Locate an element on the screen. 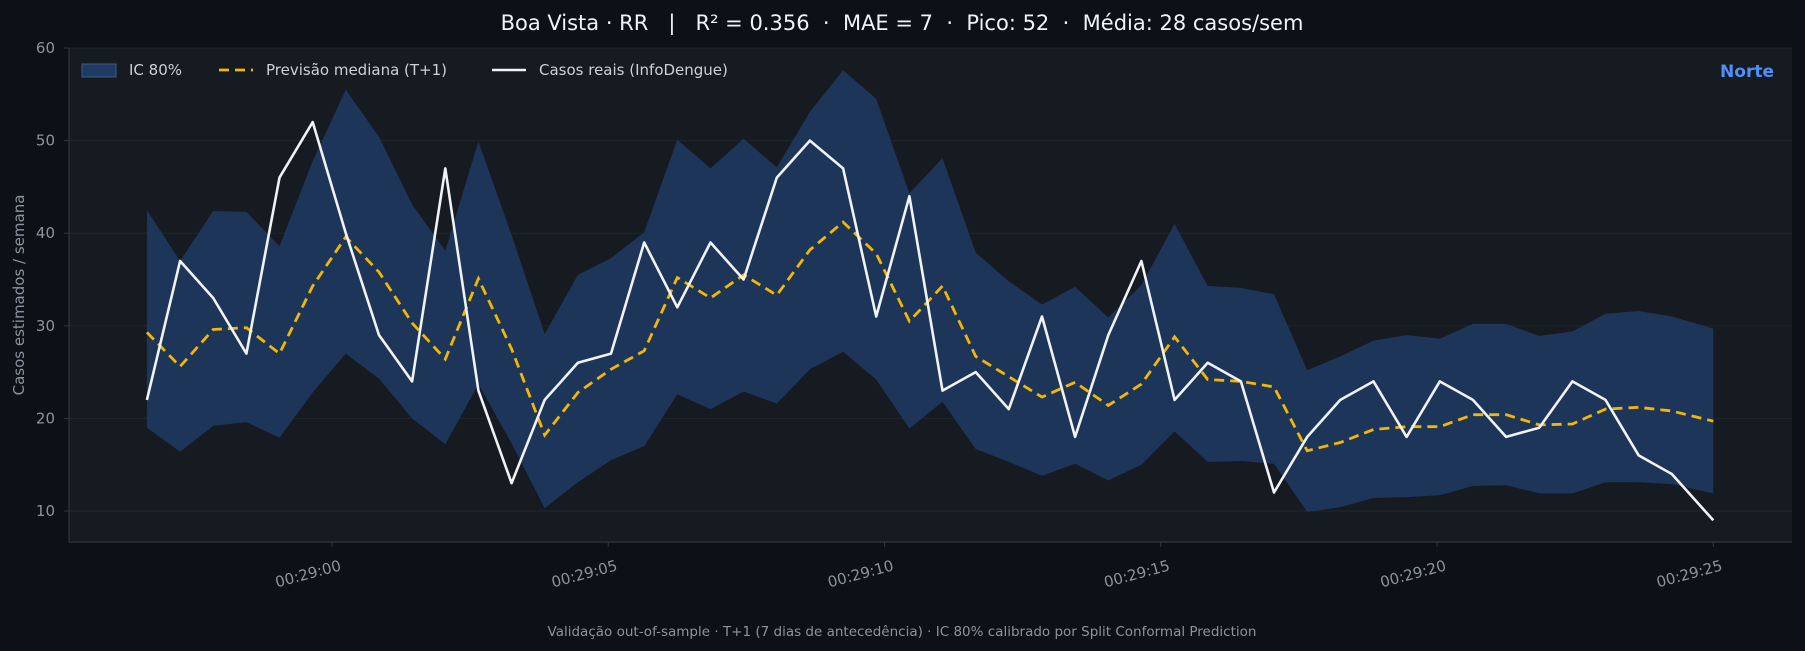  legend-swatch-band is located at coordinates (99, 70).